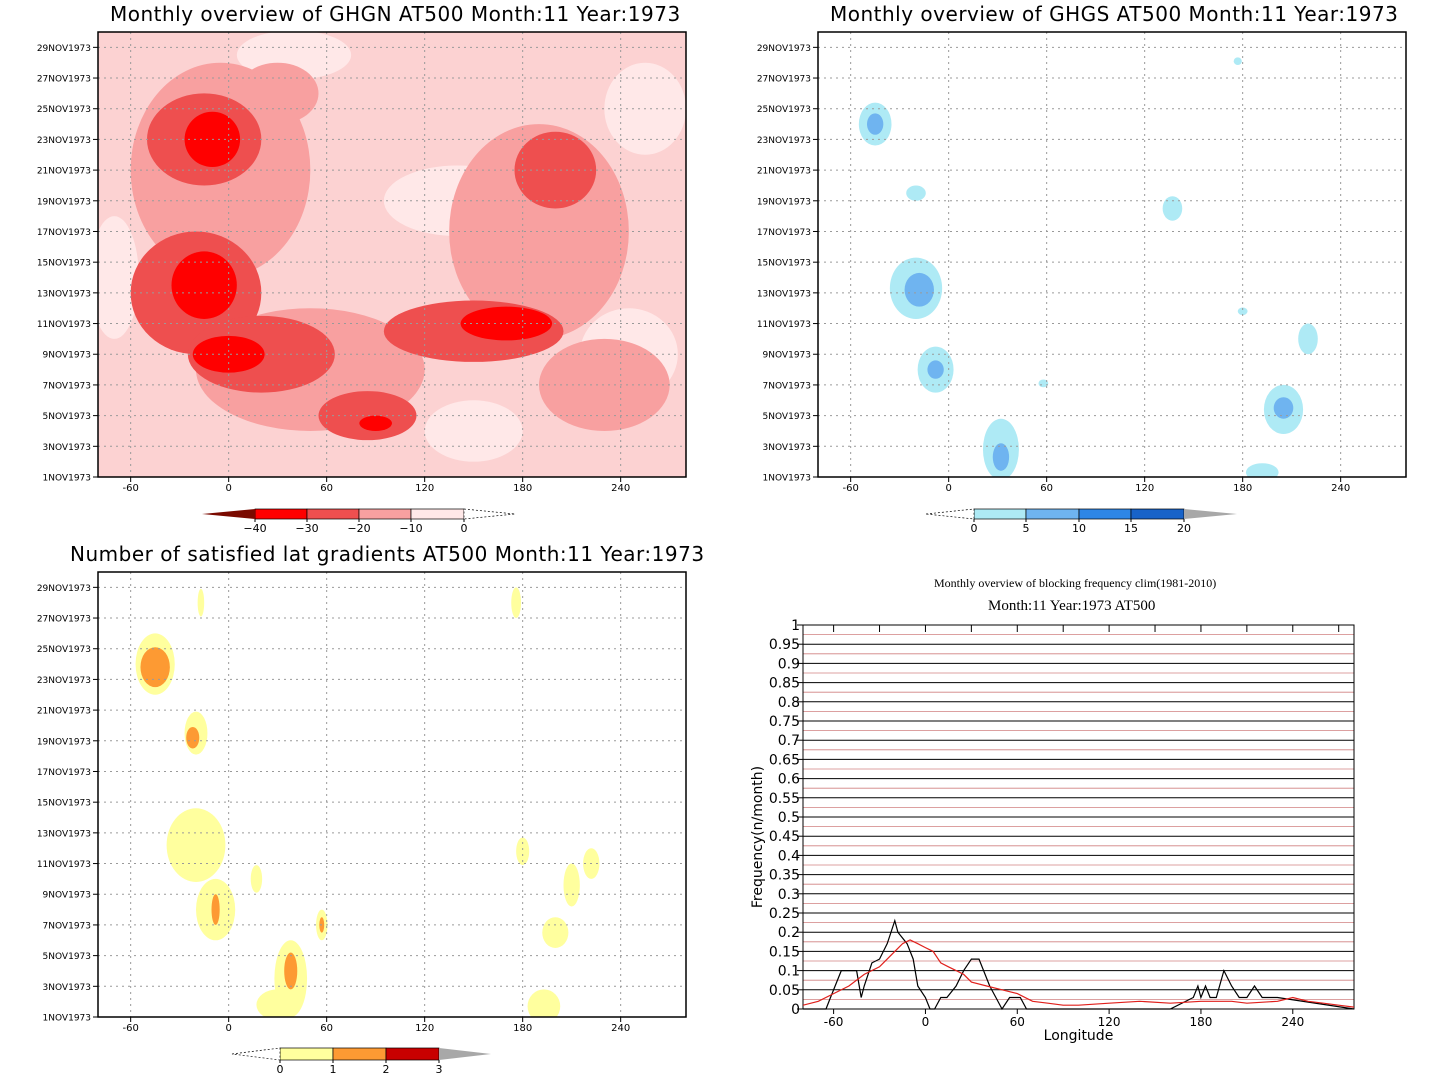 This screenshot has width=1440, height=1091. Describe the element at coordinates (784, 799) in the screenshot. I see `y-tick-label: 0.55` at that location.